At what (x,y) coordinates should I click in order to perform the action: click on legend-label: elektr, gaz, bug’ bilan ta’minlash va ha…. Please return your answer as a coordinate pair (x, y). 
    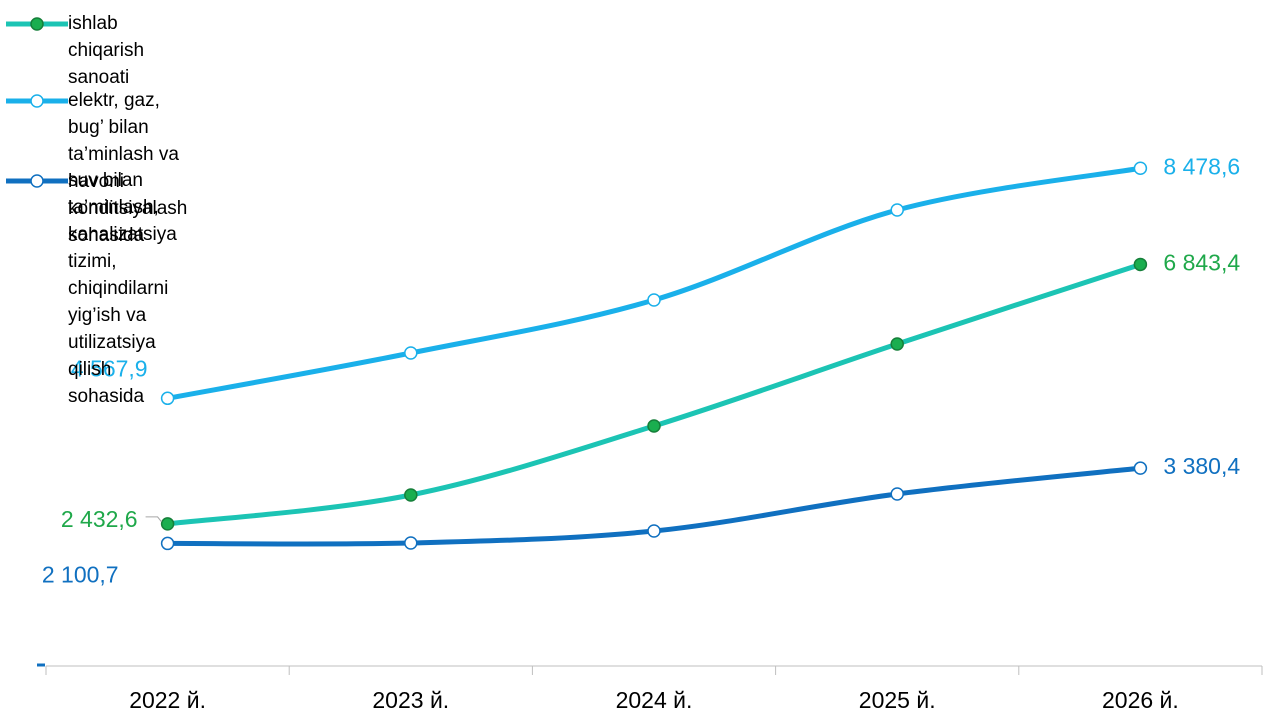
    Looking at the image, I should click on (128, 168).